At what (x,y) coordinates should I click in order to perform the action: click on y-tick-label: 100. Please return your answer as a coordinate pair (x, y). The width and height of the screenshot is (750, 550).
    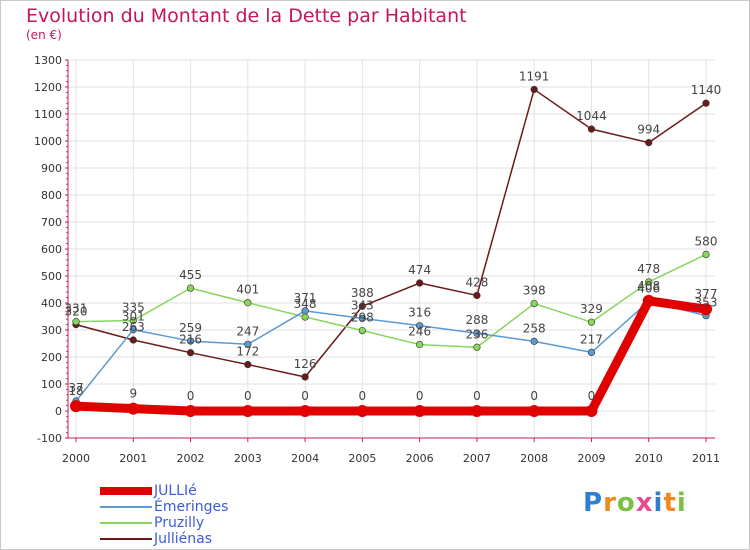
    Looking at the image, I should click on (51, 384).